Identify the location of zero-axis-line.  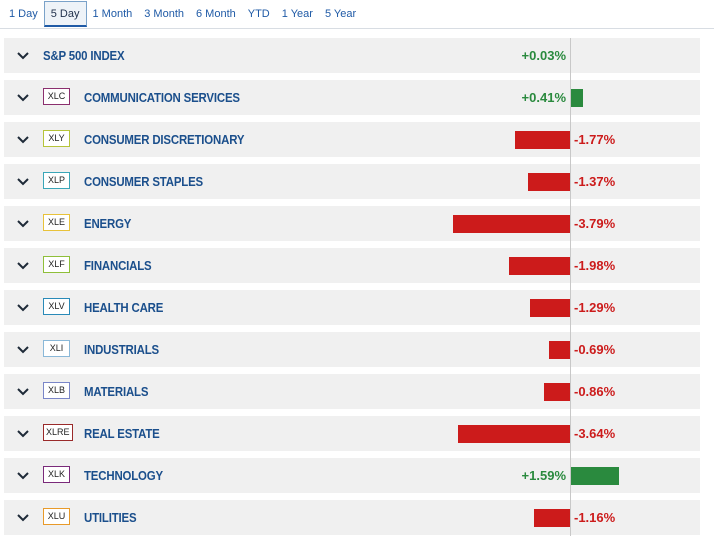
(570, 287).